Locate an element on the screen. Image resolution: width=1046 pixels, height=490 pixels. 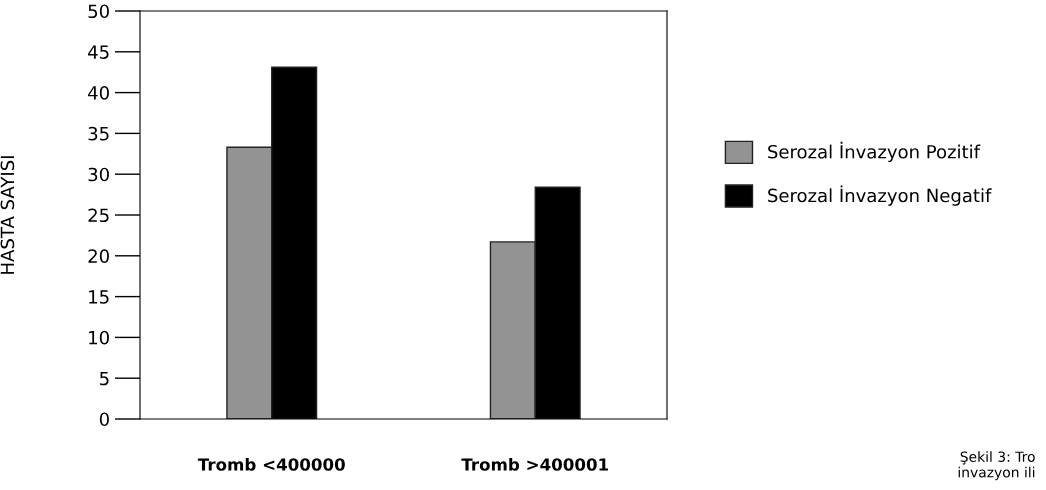
y-tick-label: 50 is located at coordinates (98, 11).